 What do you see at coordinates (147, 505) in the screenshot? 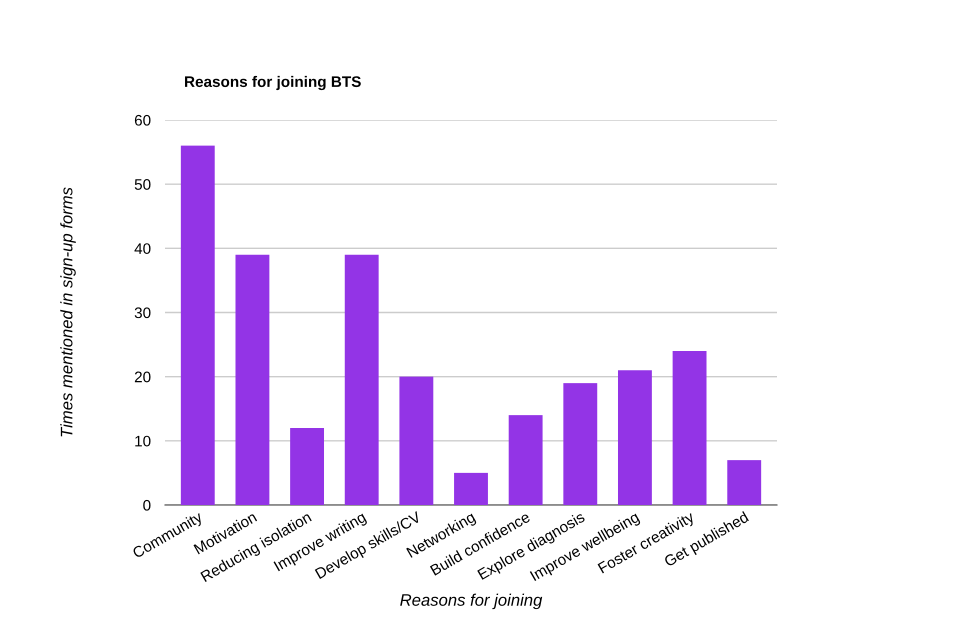
I see `y-tick-label: 0` at bounding box center [147, 505].